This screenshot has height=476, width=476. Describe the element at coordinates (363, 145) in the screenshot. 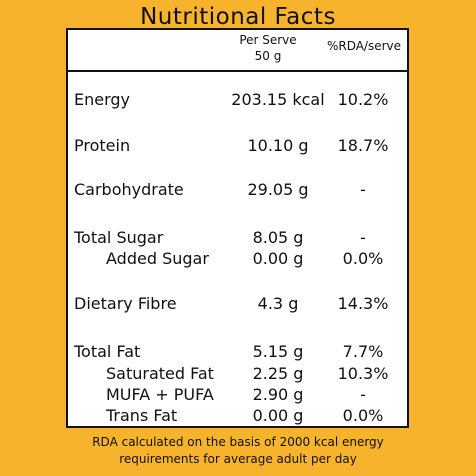

I see `nutrient-rda: 18.7%` at that location.